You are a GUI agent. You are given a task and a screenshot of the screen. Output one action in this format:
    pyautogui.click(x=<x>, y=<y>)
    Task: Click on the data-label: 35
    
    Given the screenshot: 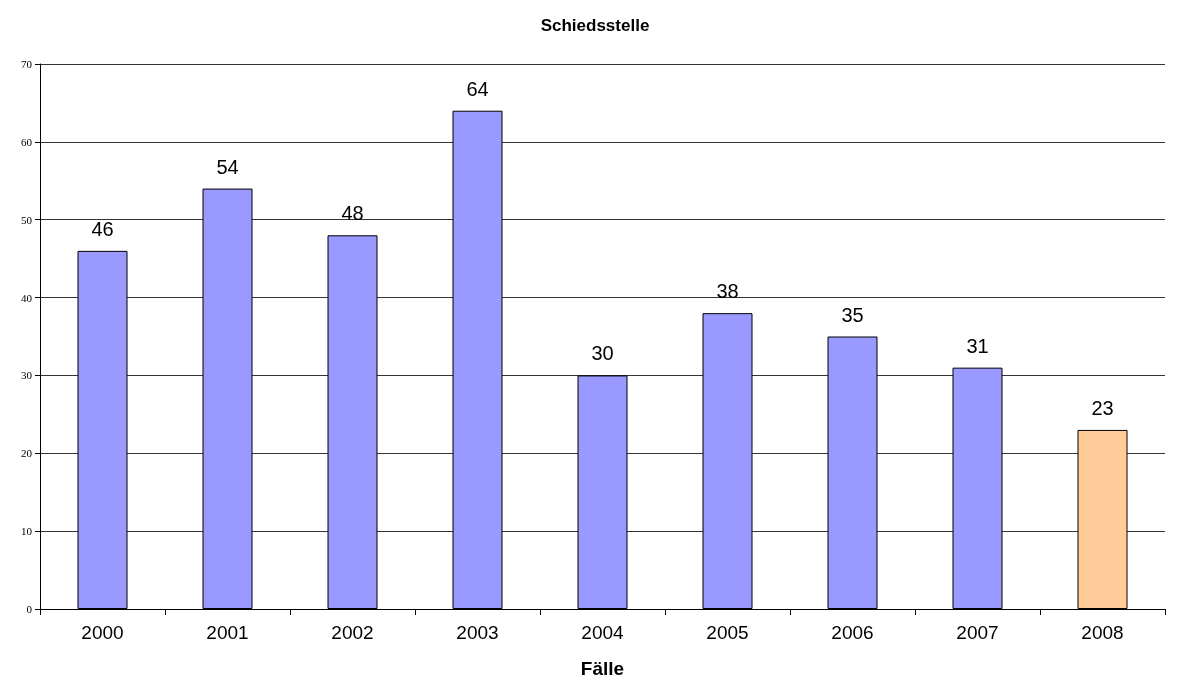 What is the action you would take?
    pyautogui.click(x=852, y=314)
    